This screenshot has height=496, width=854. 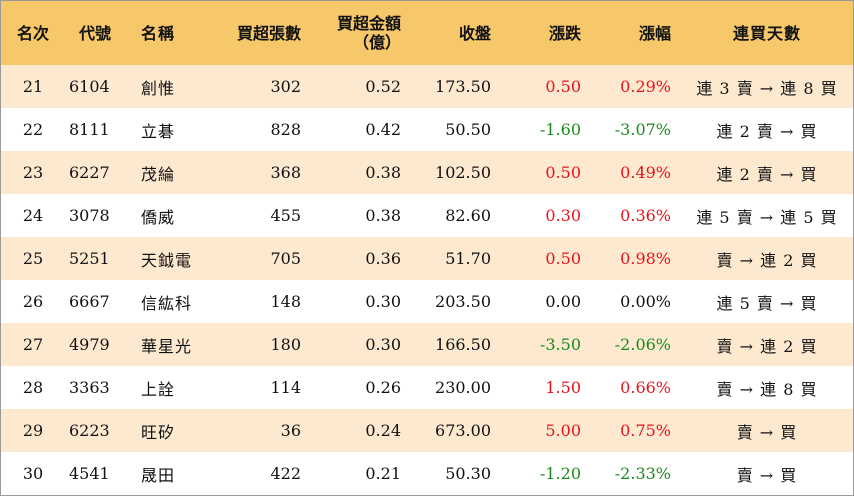 What do you see at coordinates (158, 174) in the screenshot?
I see `cell-name: 茂綸` at bounding box center [158, 174].